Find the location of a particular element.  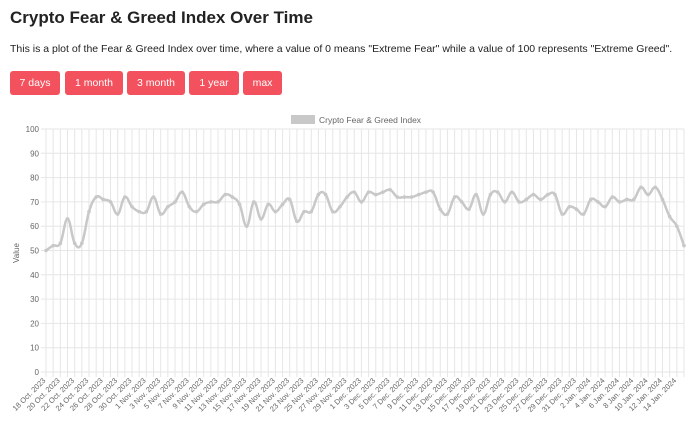

chart-legend: Crypto Fear & Greed Index is located at coordinates (356, 120).